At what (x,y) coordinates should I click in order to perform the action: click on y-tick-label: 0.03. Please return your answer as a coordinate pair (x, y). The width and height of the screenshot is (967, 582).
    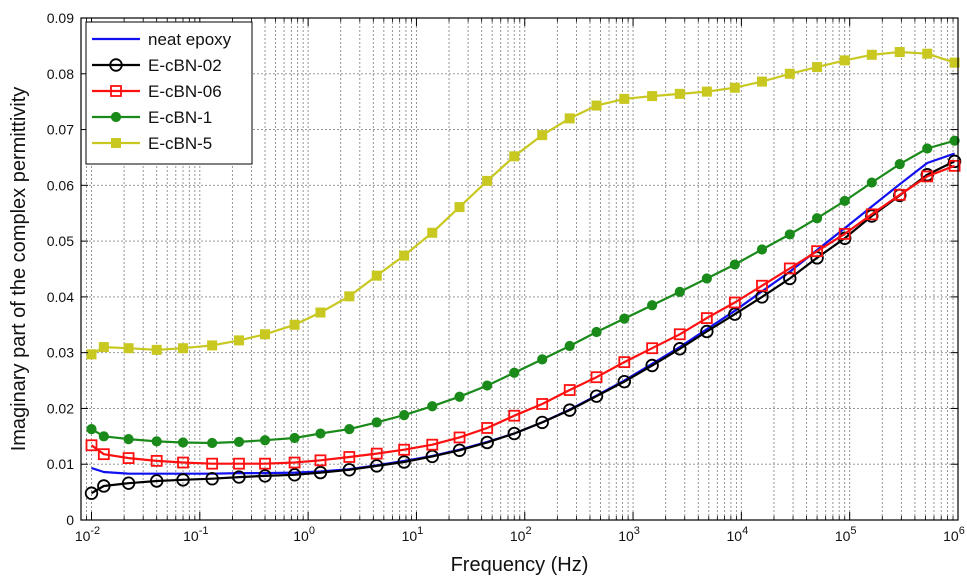
    Looking at the image, I should click on (60, 353).